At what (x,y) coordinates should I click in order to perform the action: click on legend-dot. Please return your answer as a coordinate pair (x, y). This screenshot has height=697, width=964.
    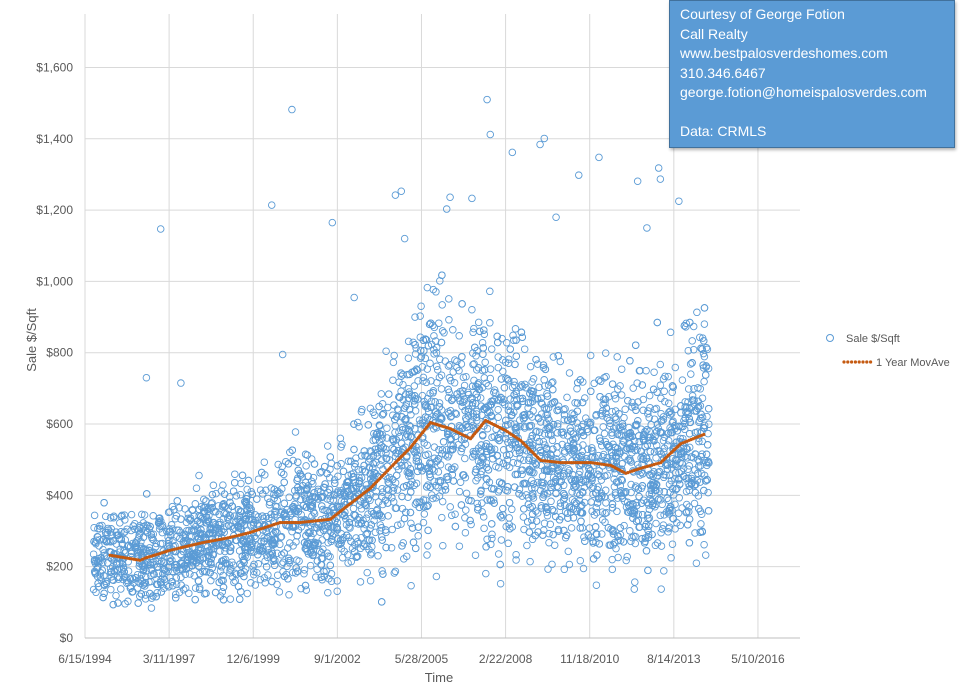
    Looking at the image, I should click on (852, 362).